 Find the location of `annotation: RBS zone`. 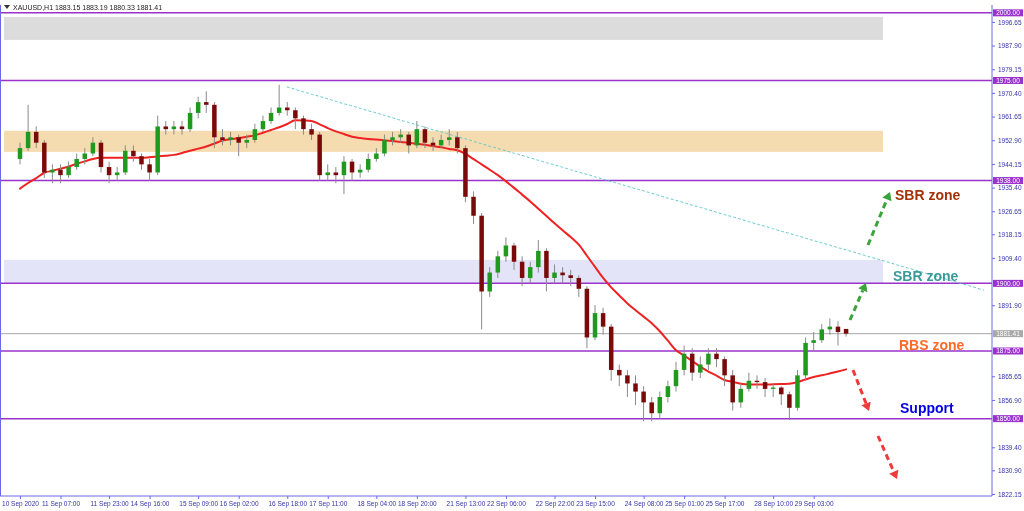

annotation: RBS zone is located at coordinates (932, 344).